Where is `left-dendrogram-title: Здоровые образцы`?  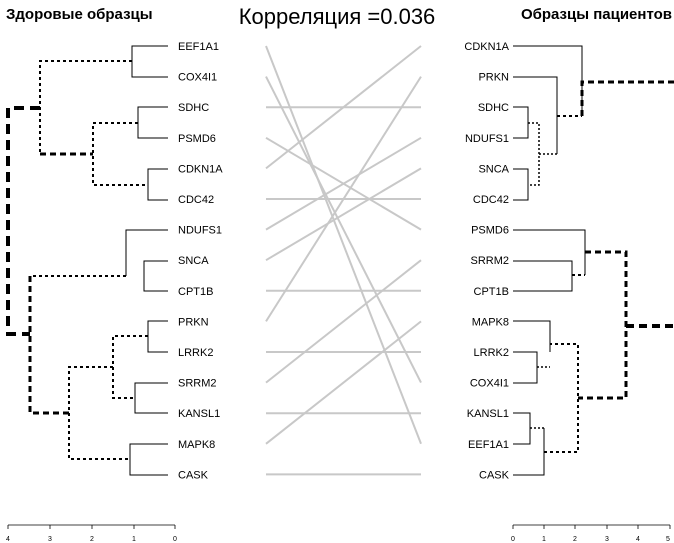
left-dendrogram-title: Здоровые образцы is located at coordinates (79, 14).